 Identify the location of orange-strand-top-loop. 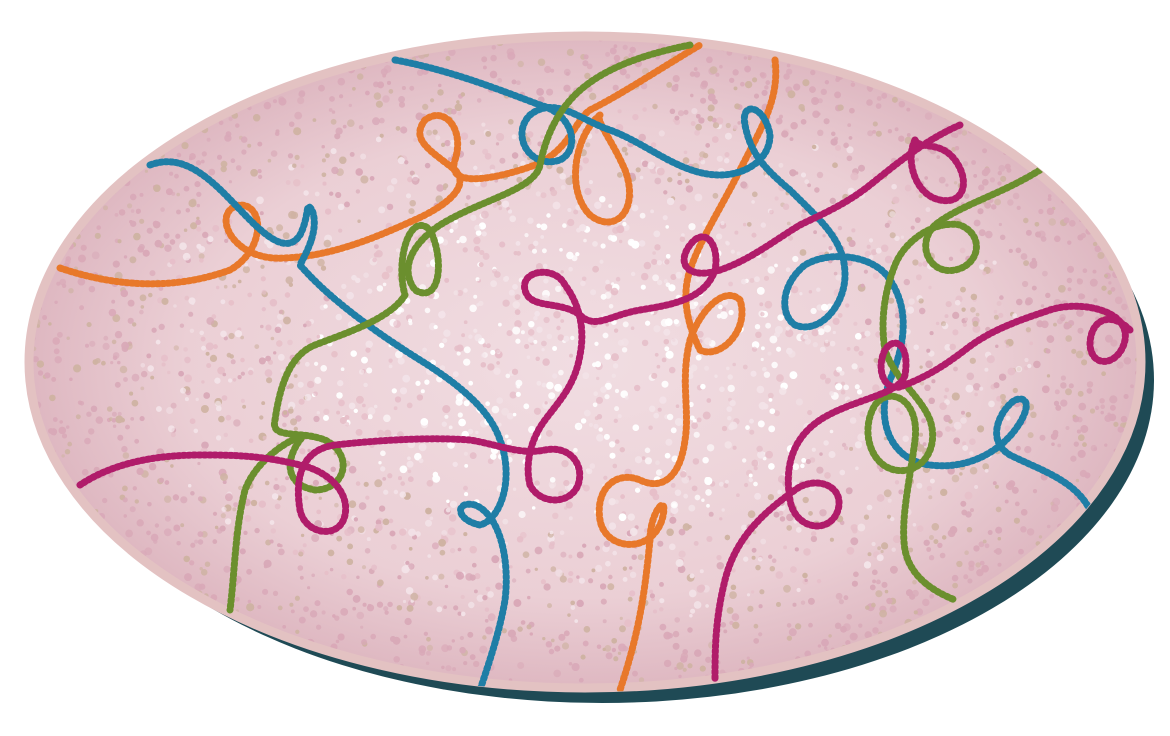
(602, 168).